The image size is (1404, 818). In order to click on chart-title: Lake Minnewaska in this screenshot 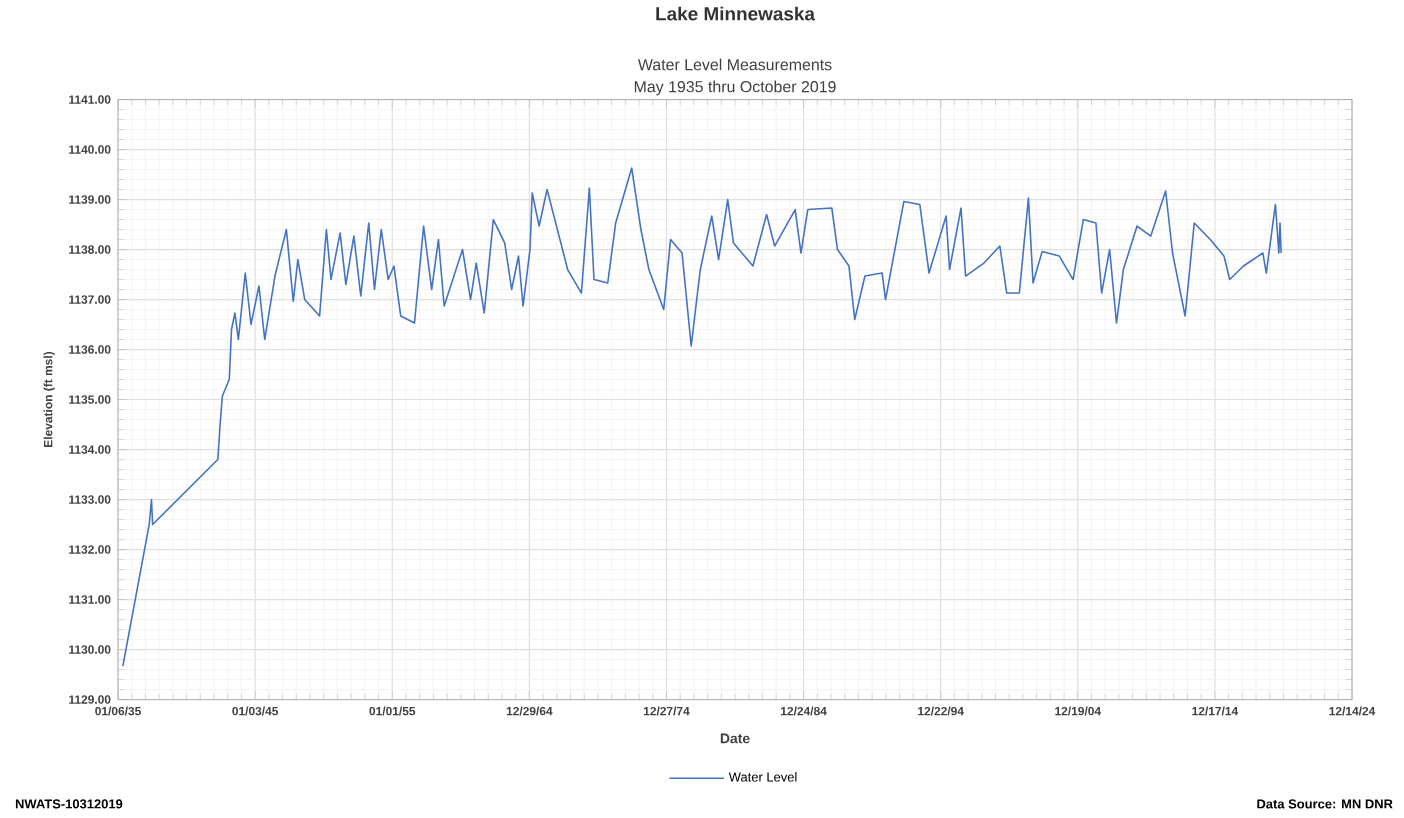, I will do `click(736, 13)`.